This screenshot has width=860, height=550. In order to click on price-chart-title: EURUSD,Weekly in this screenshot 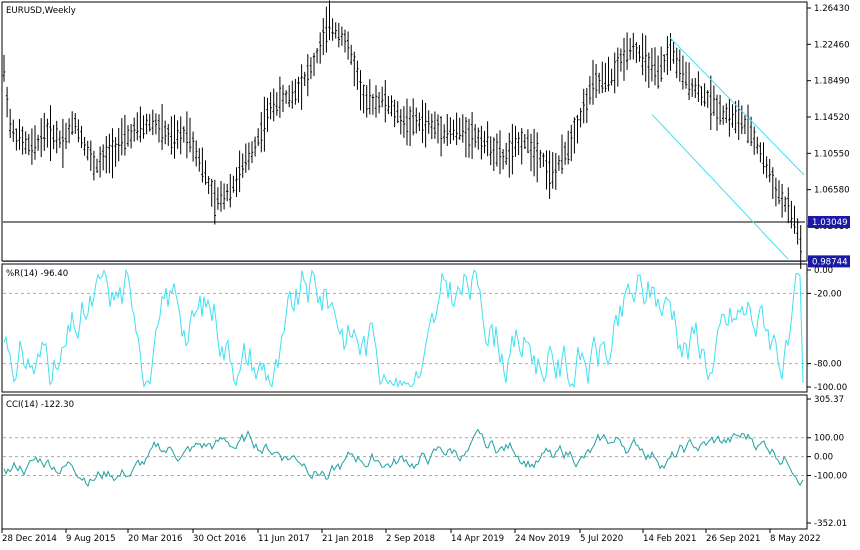, I will do `click(41, 11)`.